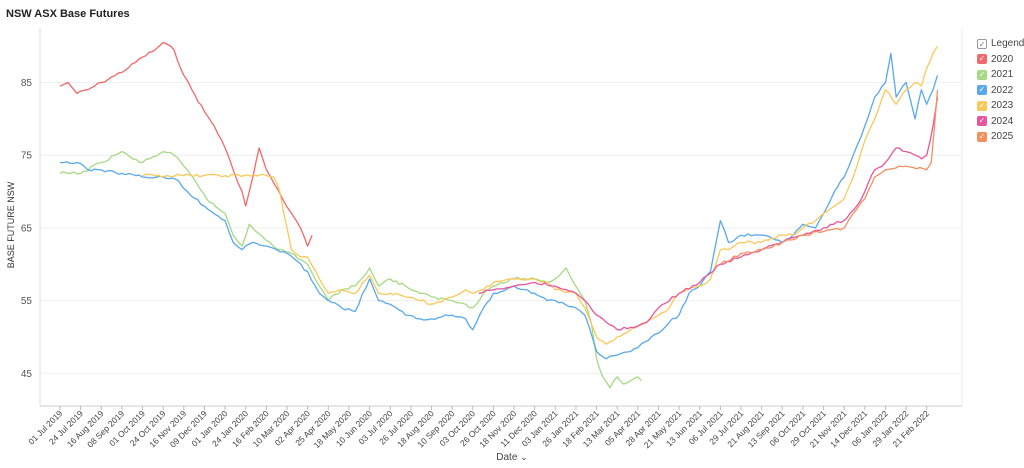  I want to click on y-tick-label: 55, so click(27, 301).